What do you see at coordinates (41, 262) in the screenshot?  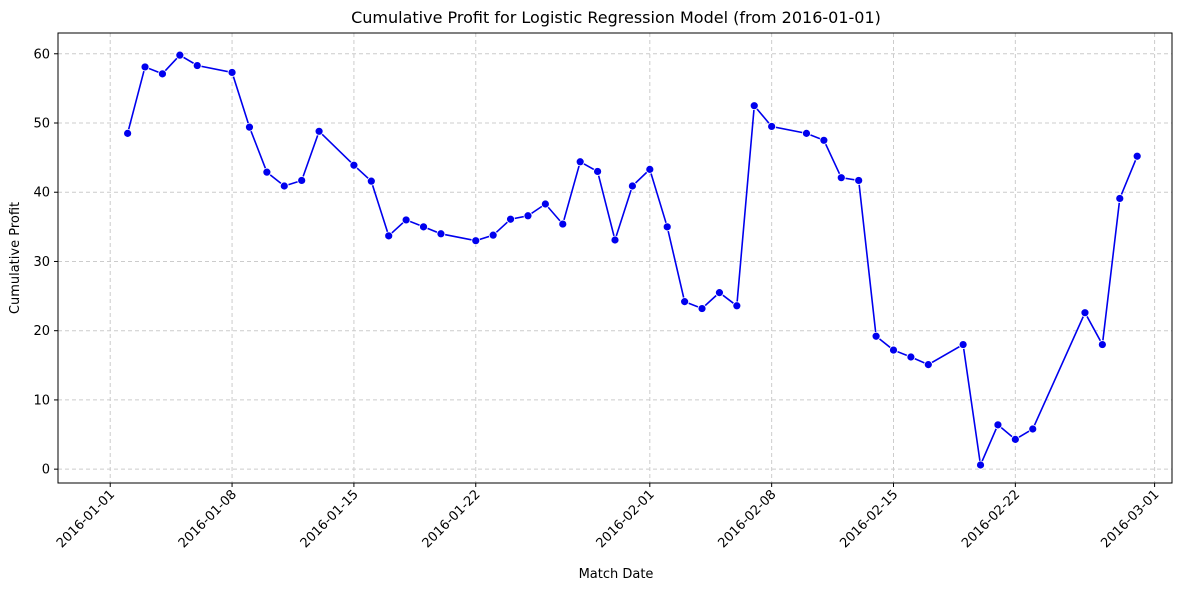 I see `y-tick-label: 30` at bounding box center [41, 262].